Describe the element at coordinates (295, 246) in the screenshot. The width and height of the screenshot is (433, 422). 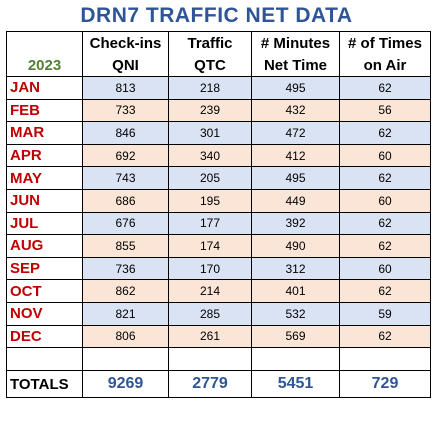
I see `minutes-cell: 490` at that location.